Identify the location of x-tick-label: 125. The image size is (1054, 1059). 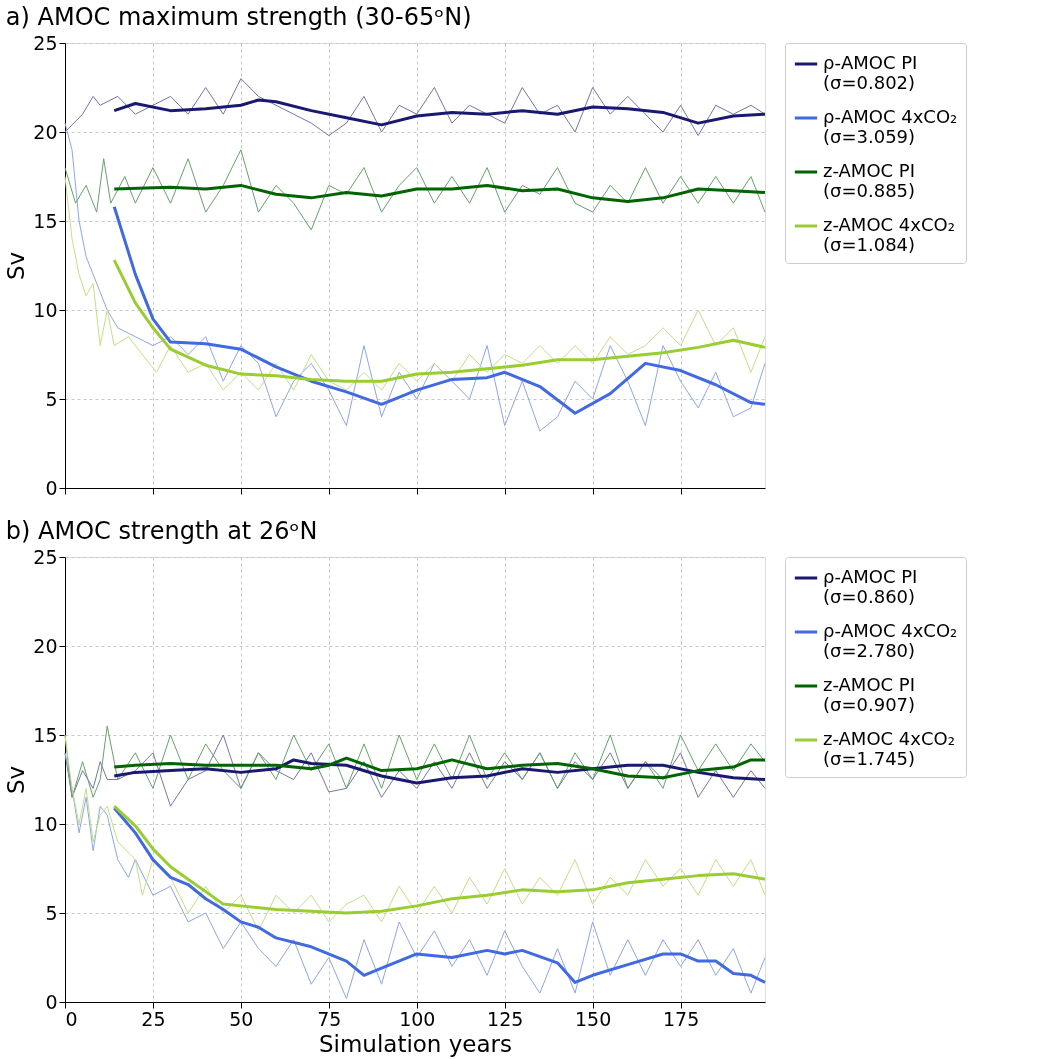
(505, 1018).